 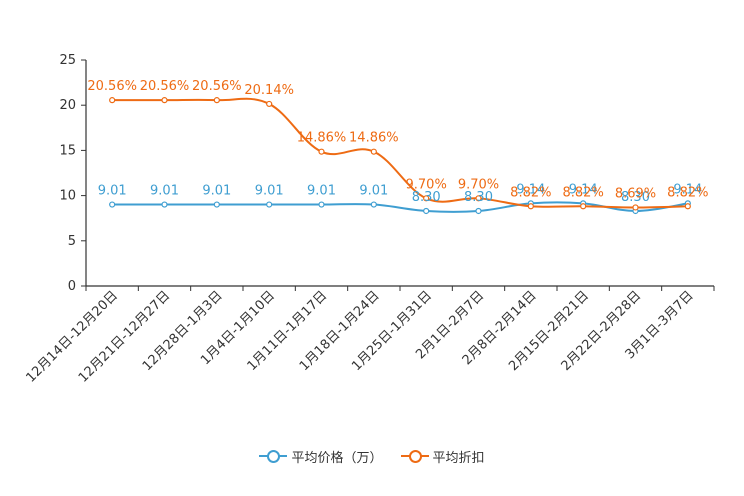 I want to click on y-tick-label: 0, so click(x=72, y=286).